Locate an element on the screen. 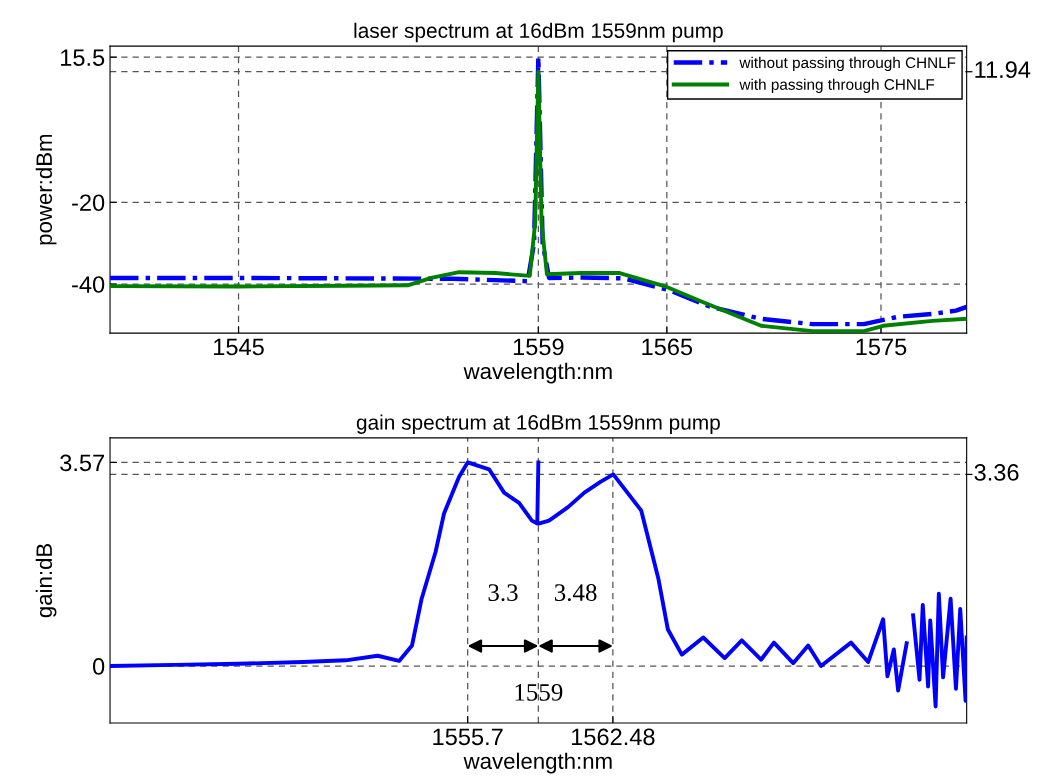 The width and height of the screenshot is (1053, 782). y-tick-label: 15.5 is located at coordinates (83, 57).